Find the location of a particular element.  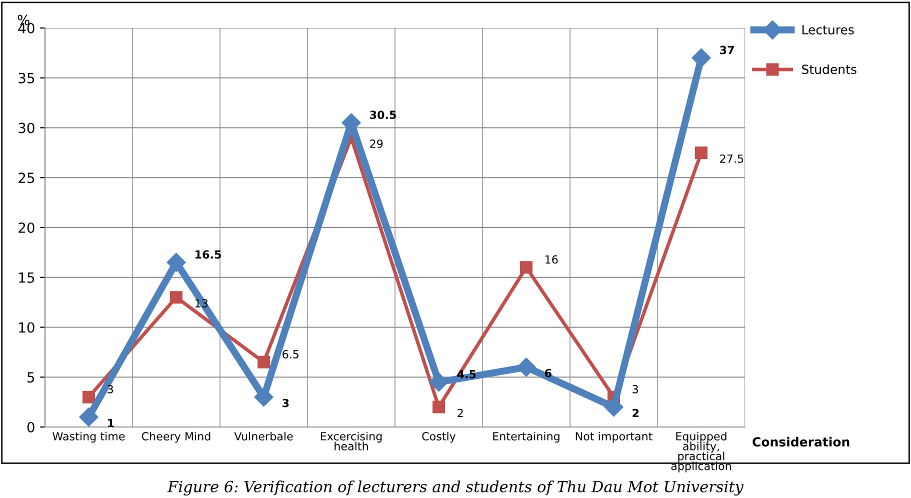

x-tick-label: Costly is located at coordinates (439, 437).